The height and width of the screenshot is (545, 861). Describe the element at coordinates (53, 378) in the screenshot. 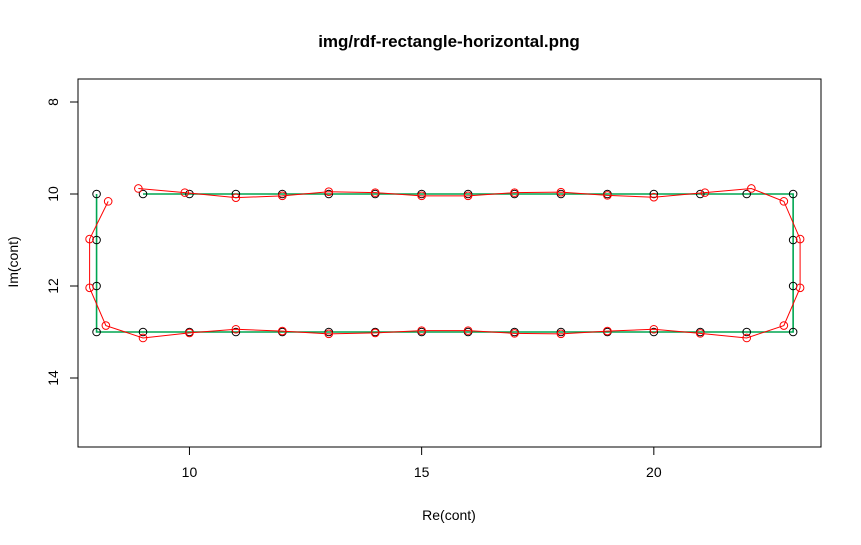

I see `y-tick-label: 14` at that location.